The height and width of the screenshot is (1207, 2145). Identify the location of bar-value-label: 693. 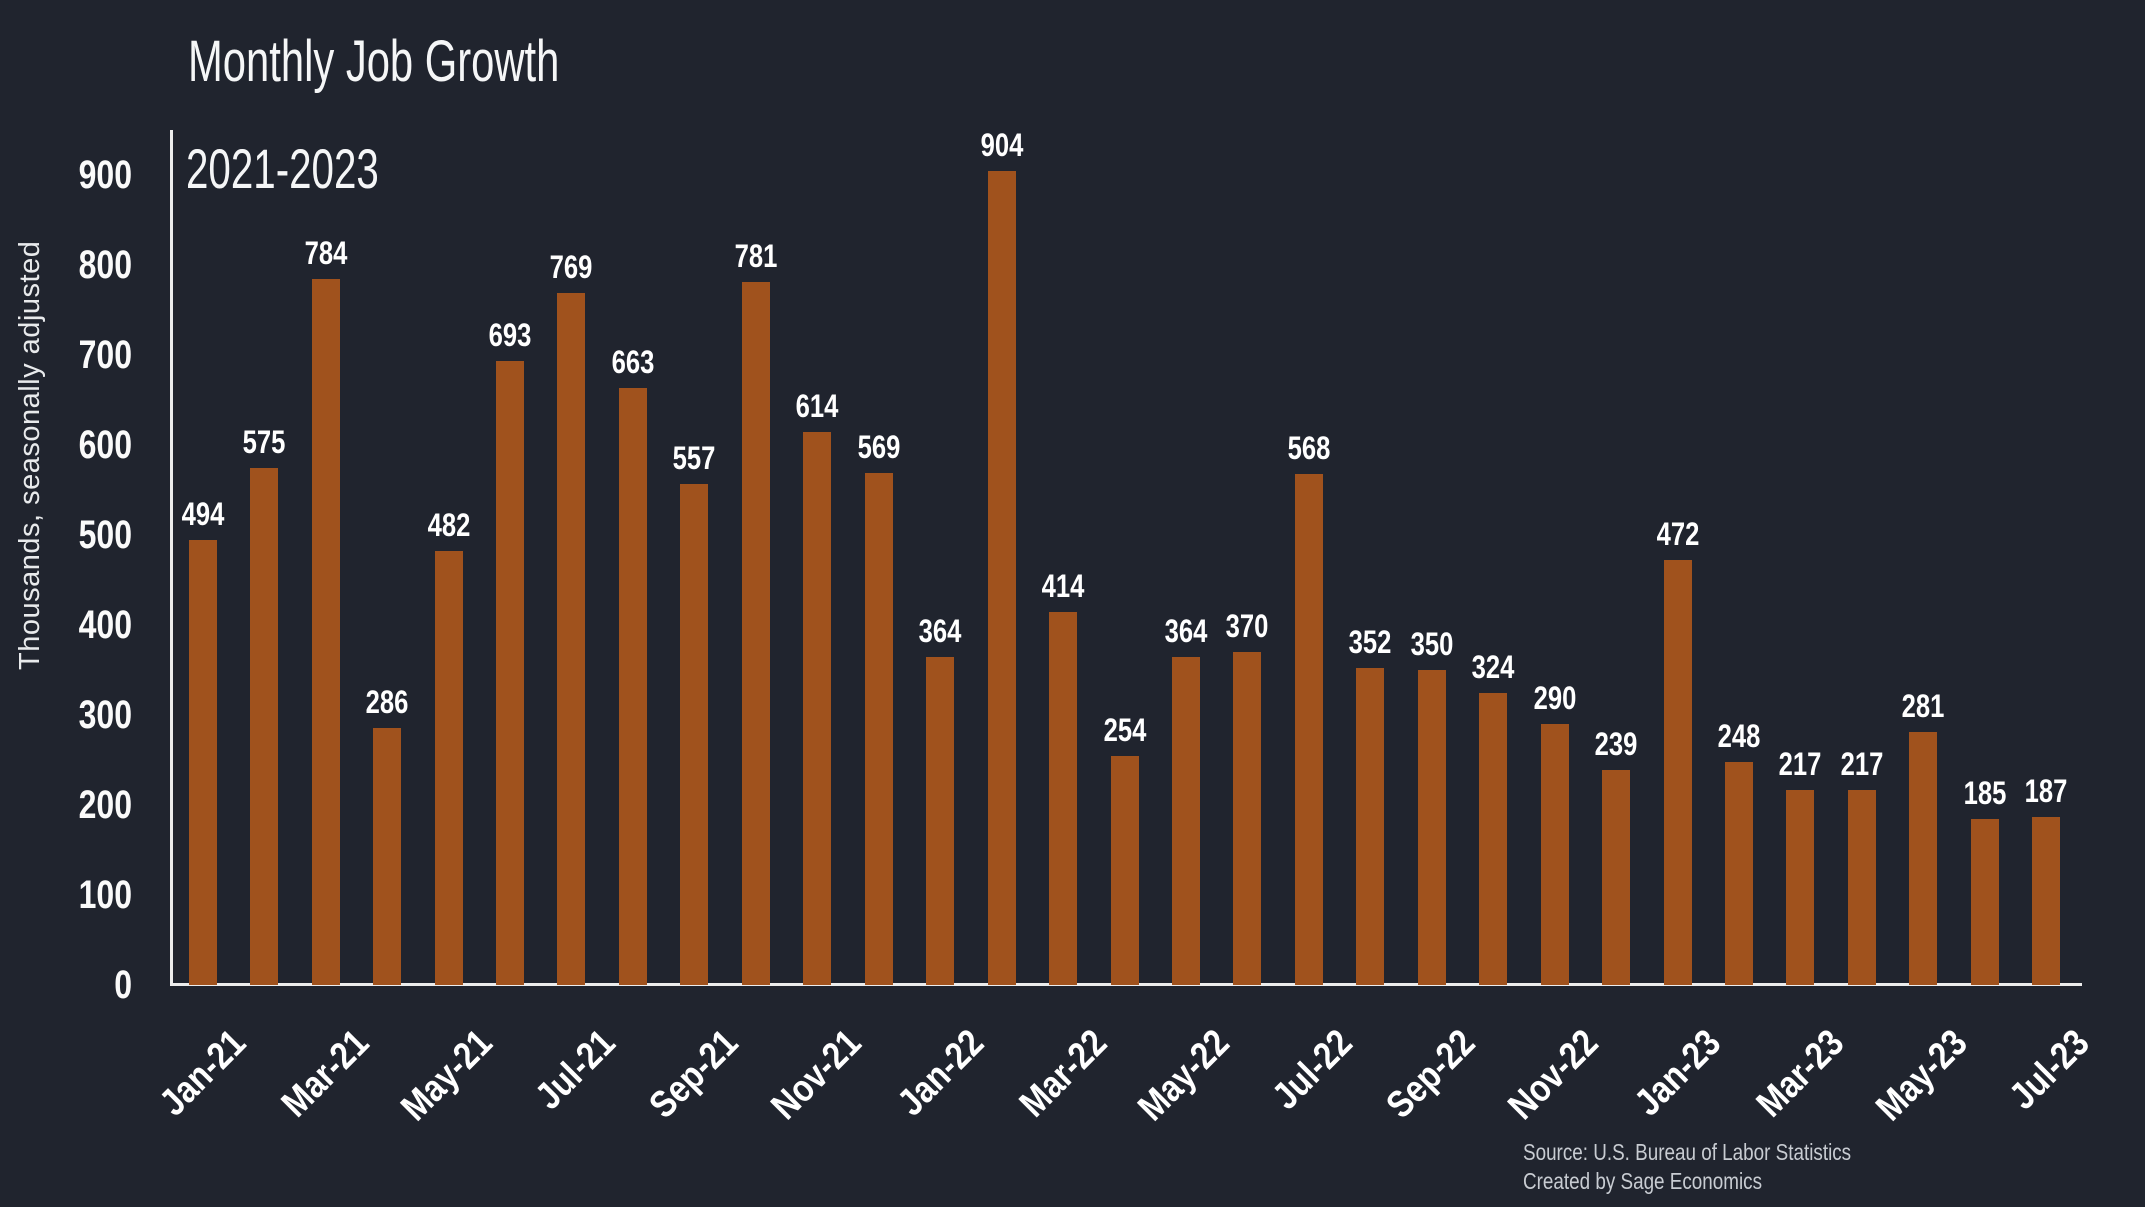
(510, 335).